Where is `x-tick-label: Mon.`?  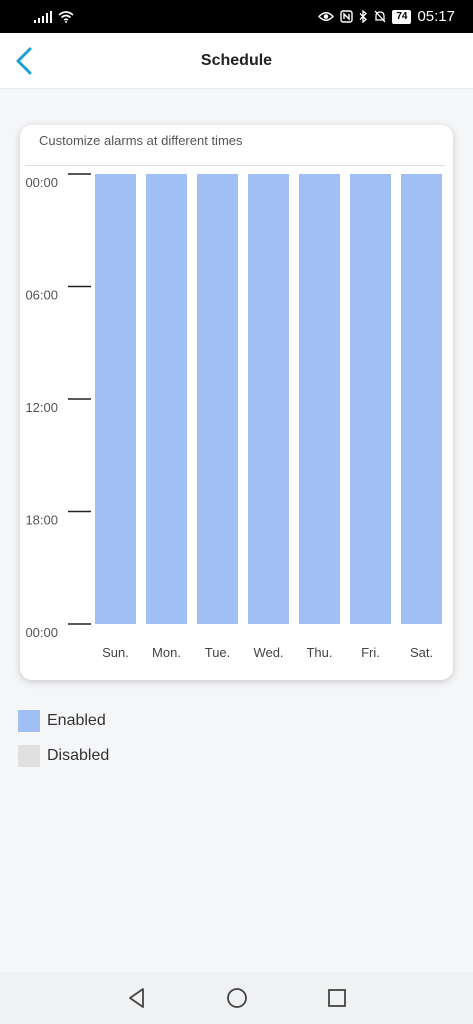 x-tick-label: Mon. is located at coordinates (166, 652).